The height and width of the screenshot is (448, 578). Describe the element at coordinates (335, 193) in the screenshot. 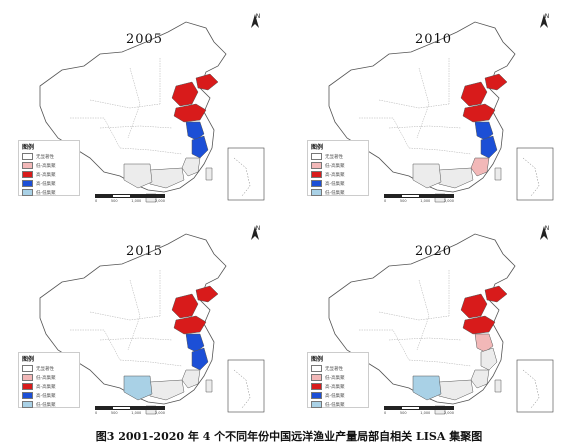

I see `legend-label: 低-低集聚` at that location.